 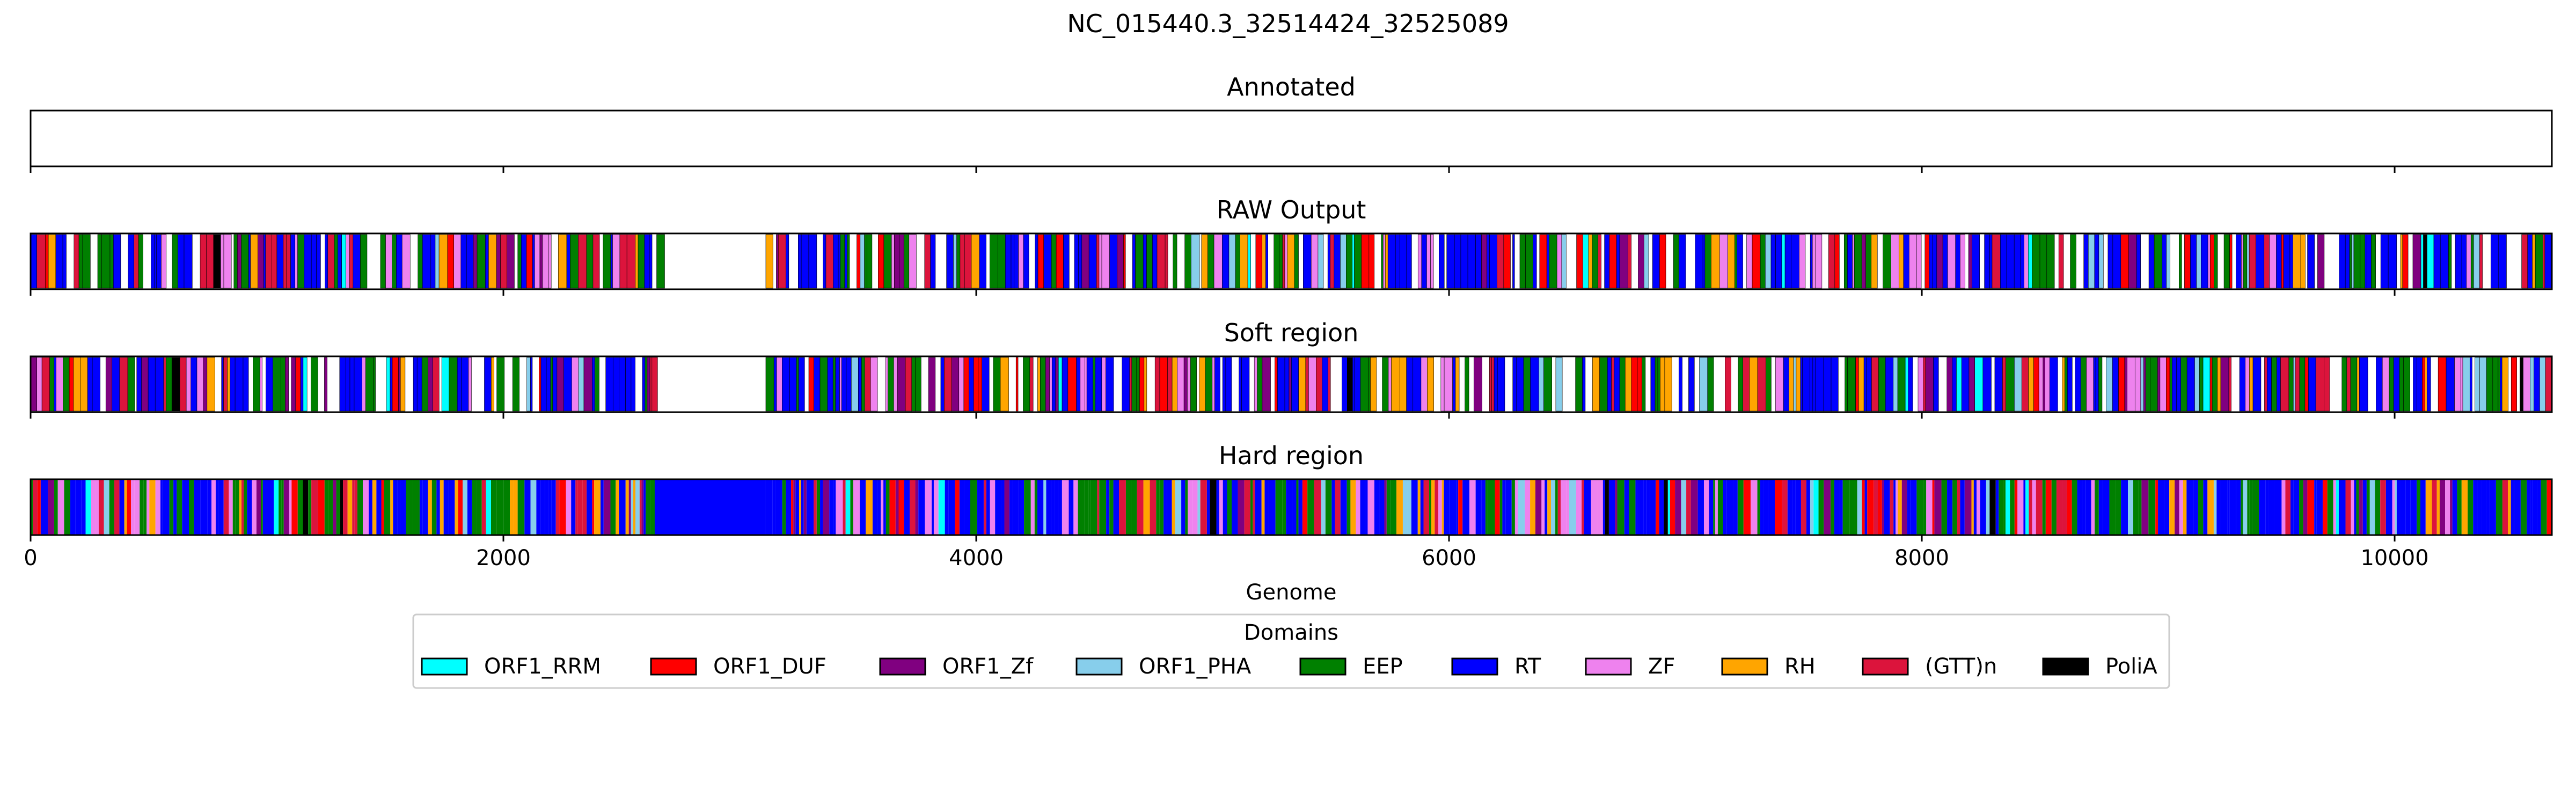 What do you see at coordinates (1291, 632) in the screenshot?
I see `legend-title: Domains` at bounding box center [1291, 632].